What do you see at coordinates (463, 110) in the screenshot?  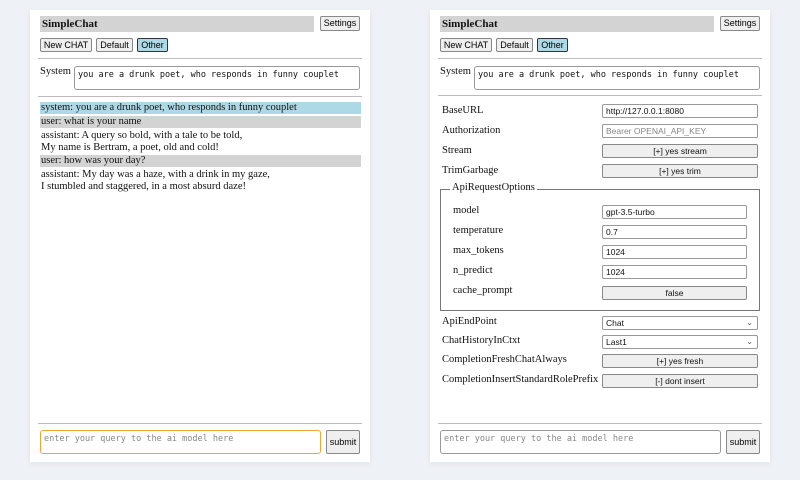 I see `baseurl-label: BaseURL` at bounding box center [463, 110].